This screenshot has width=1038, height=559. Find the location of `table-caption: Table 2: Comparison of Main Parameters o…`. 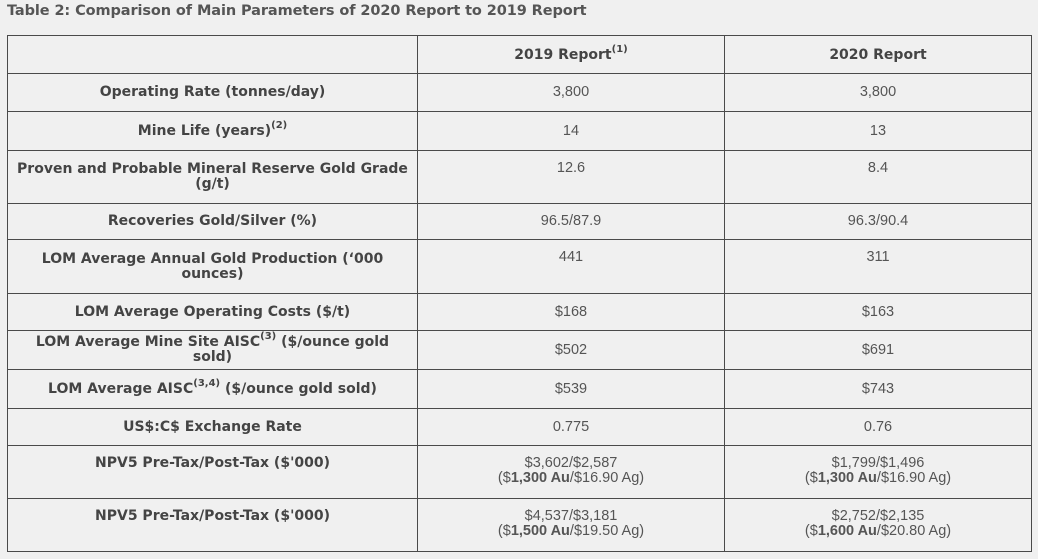

table-caption: Table 2: Comparison of Main Parameters o… is located at coordinates (297, 11).